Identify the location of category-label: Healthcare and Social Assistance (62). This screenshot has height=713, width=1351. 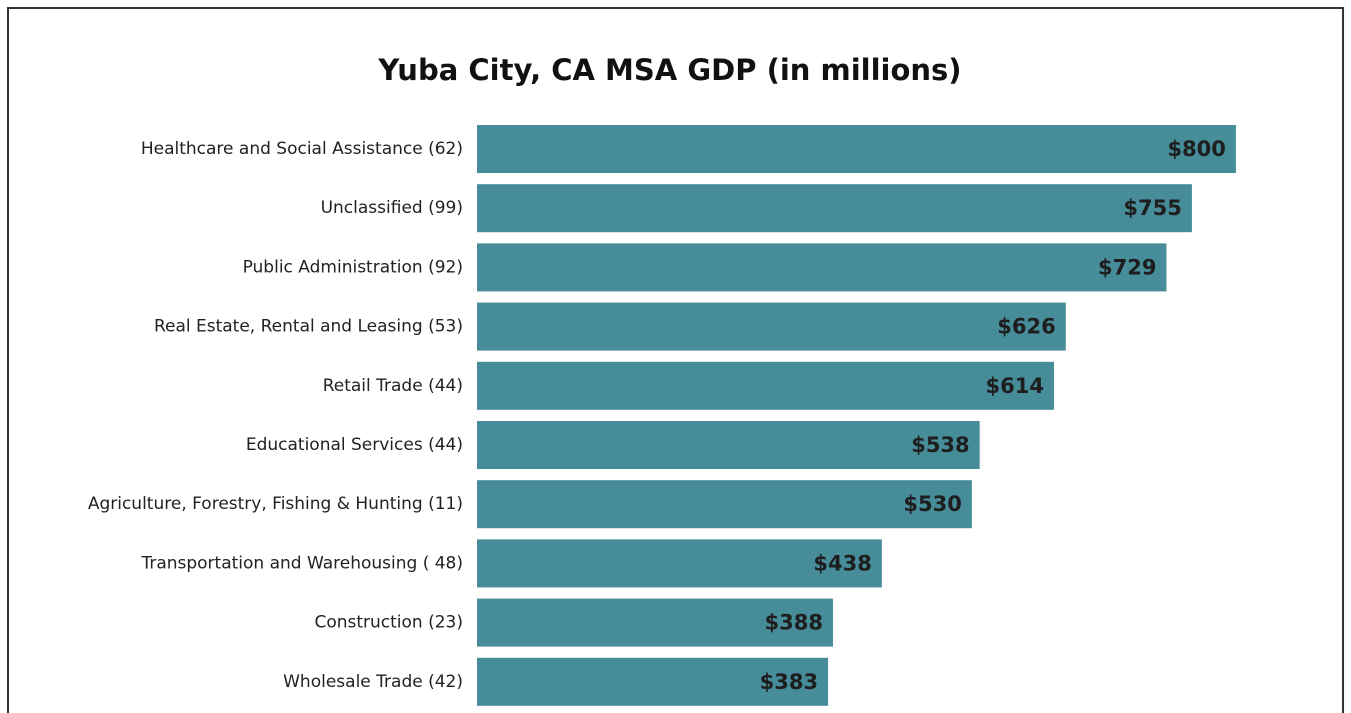
(302, 149).